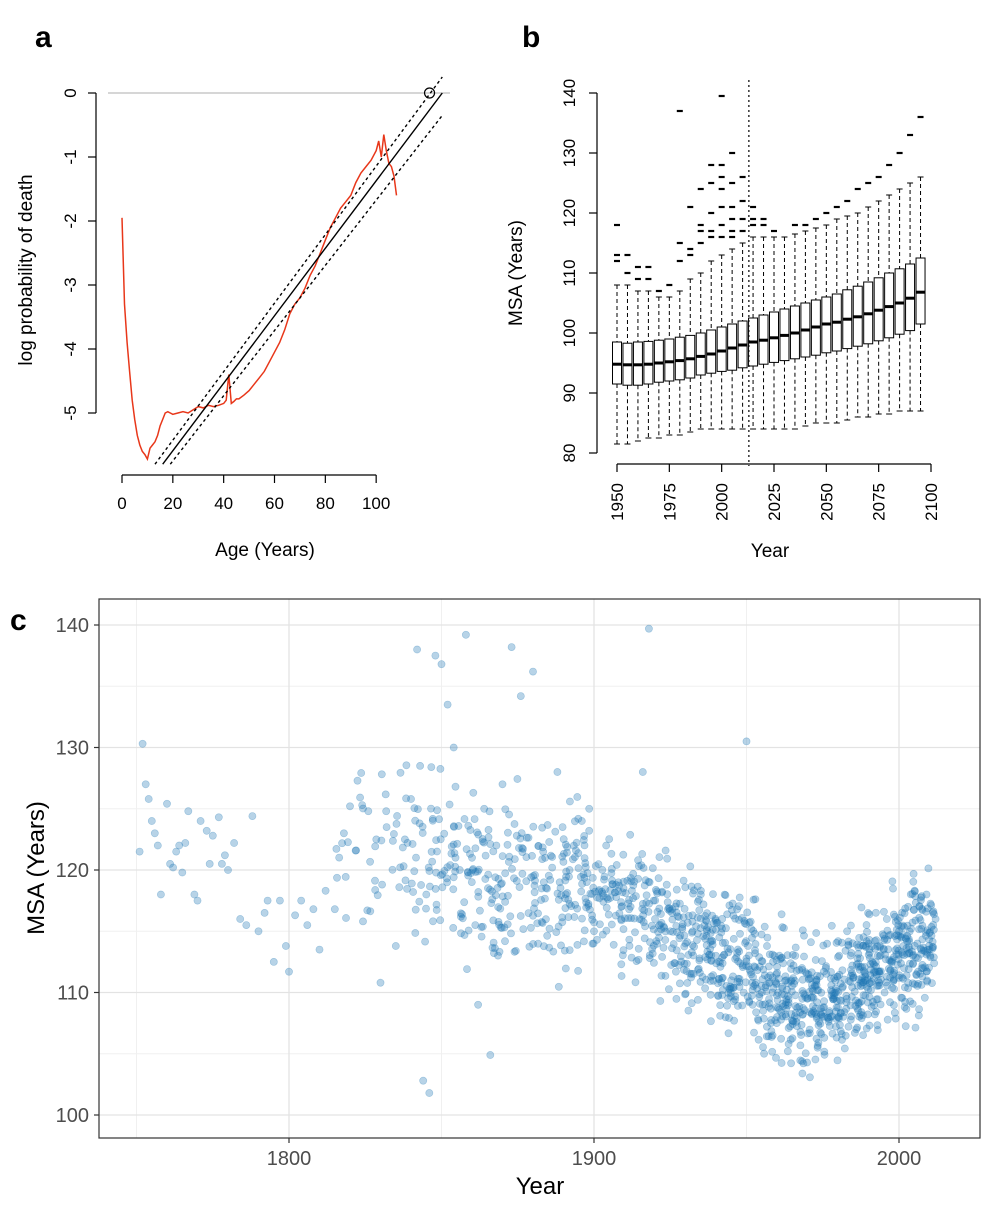 The height and width of the screenshot is (1206, 1000). I want to click on box-1985, so click(690, 355).